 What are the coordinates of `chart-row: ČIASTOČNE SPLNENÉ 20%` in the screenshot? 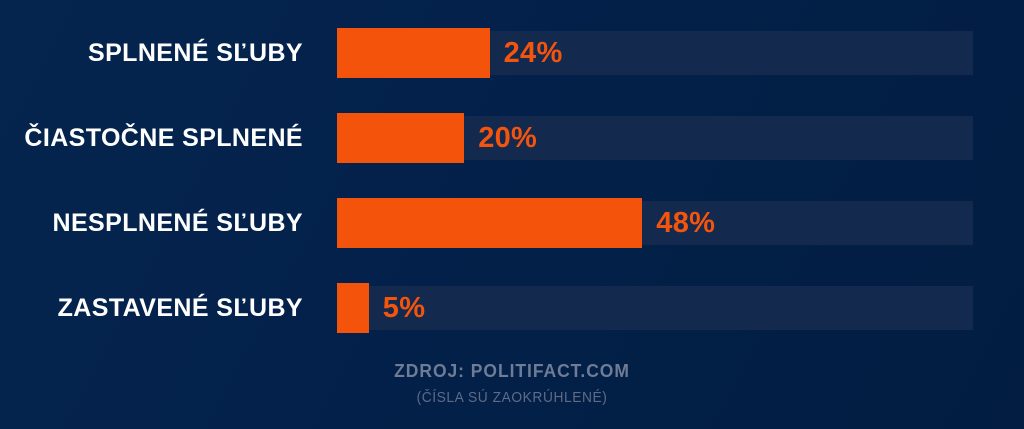 It's located at (512, 138).